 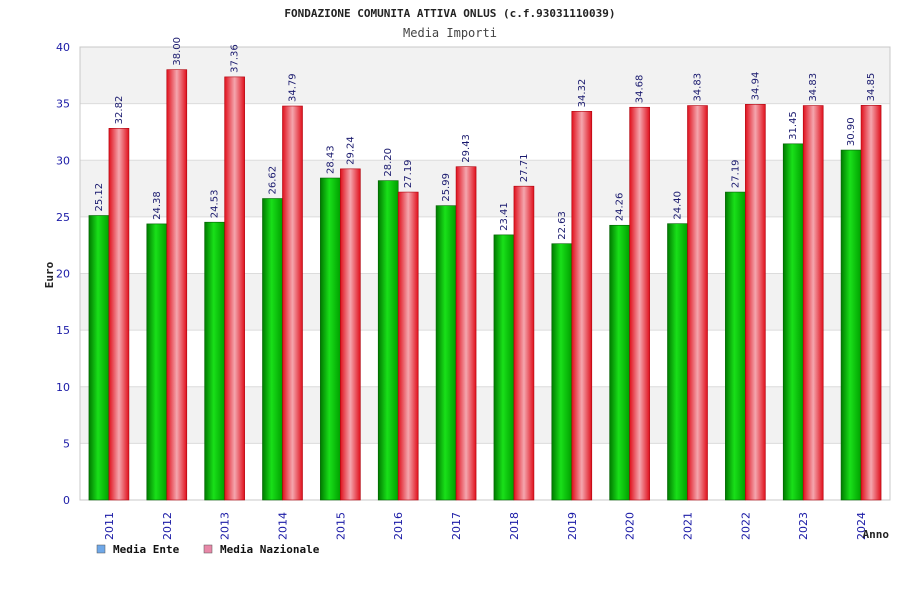 What do you see at coordinates (562, 225) in the screenshot?
I see `bar-value-label: 22.63` at bounding box center [562, 225].